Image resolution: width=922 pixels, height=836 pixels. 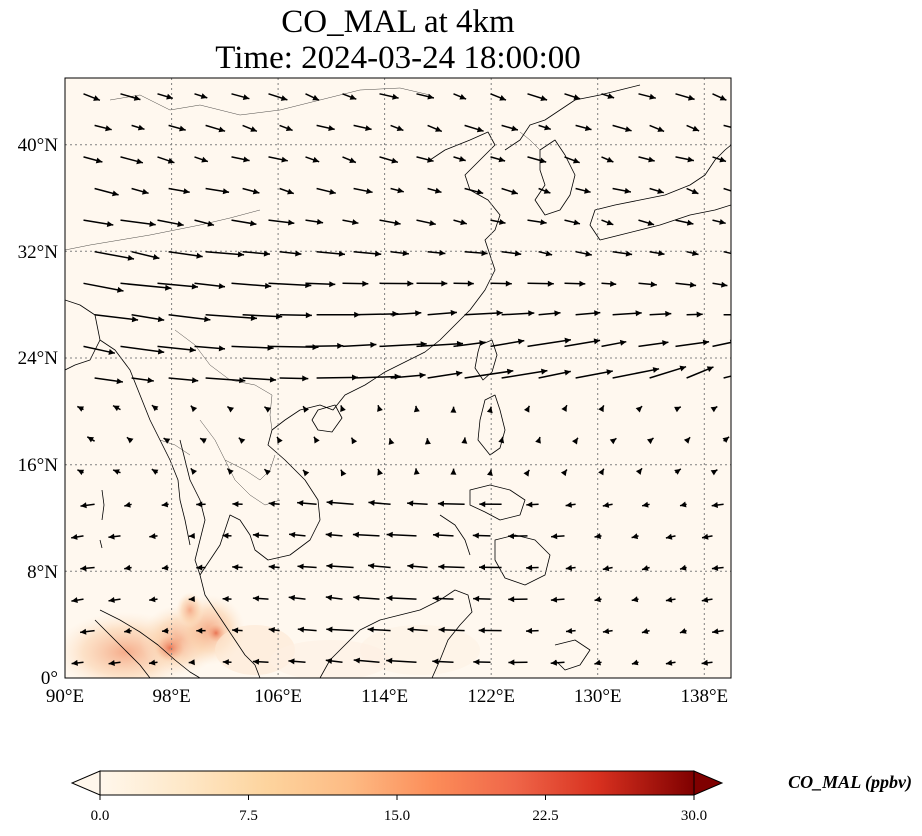 I want to click on lon-tick-label: 106°E, so click(x=278, y=696).